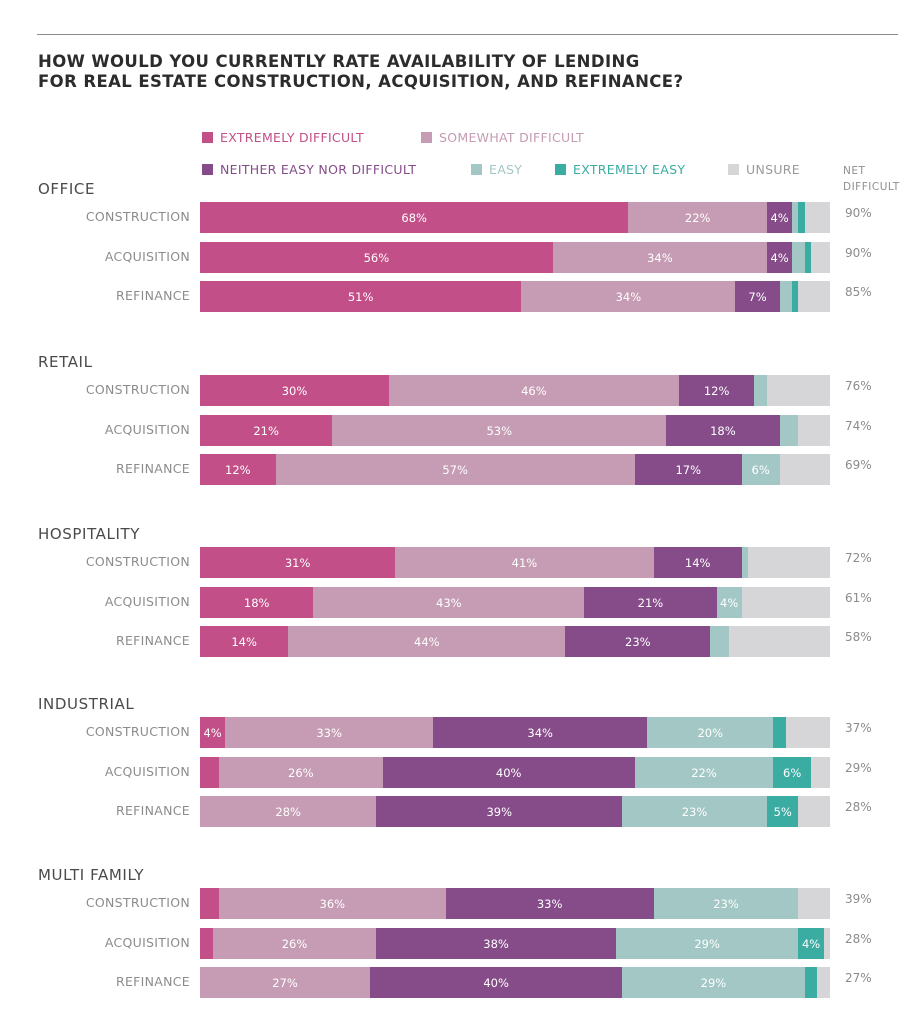  What do you see at coordinates (760, 469) in the screenshot?
I see `bar-segment-easy: 6%` at bounding box center [760, 469].